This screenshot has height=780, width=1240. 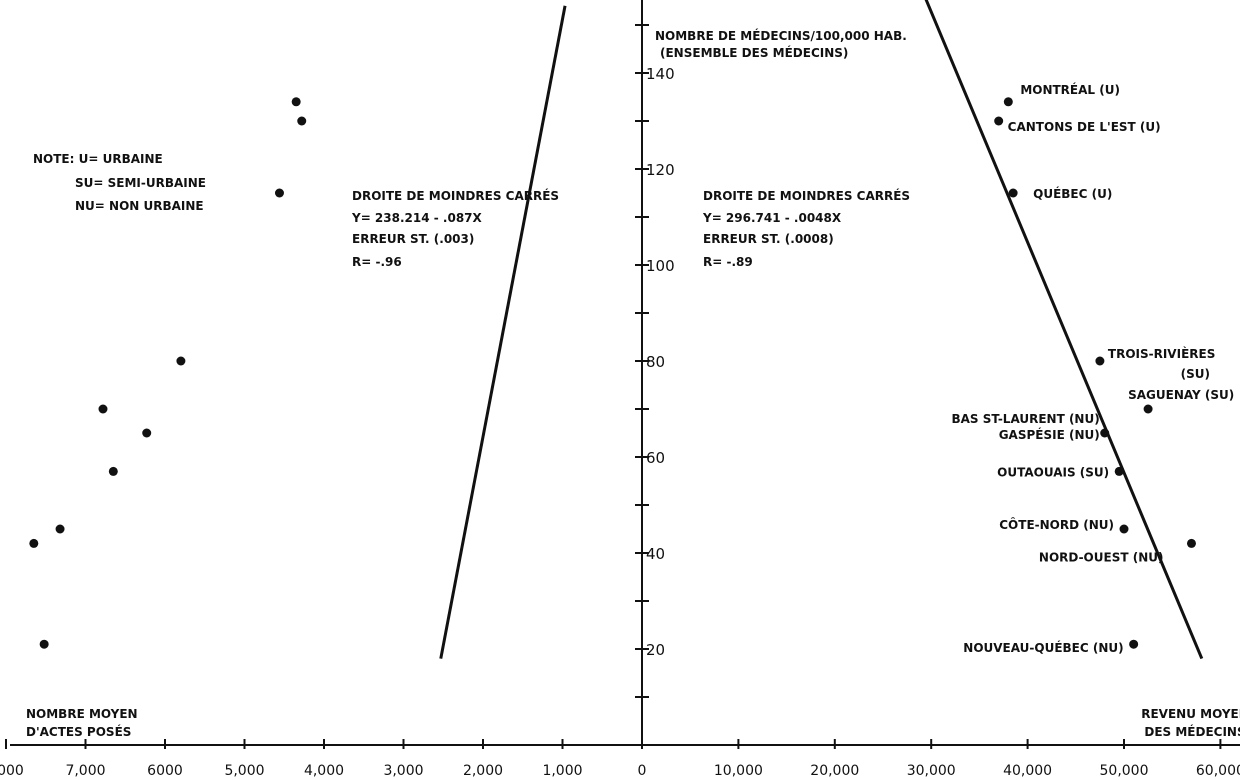 I want to click on point-label: GASPÉSIE (NU), so click(x=1049, y=434).